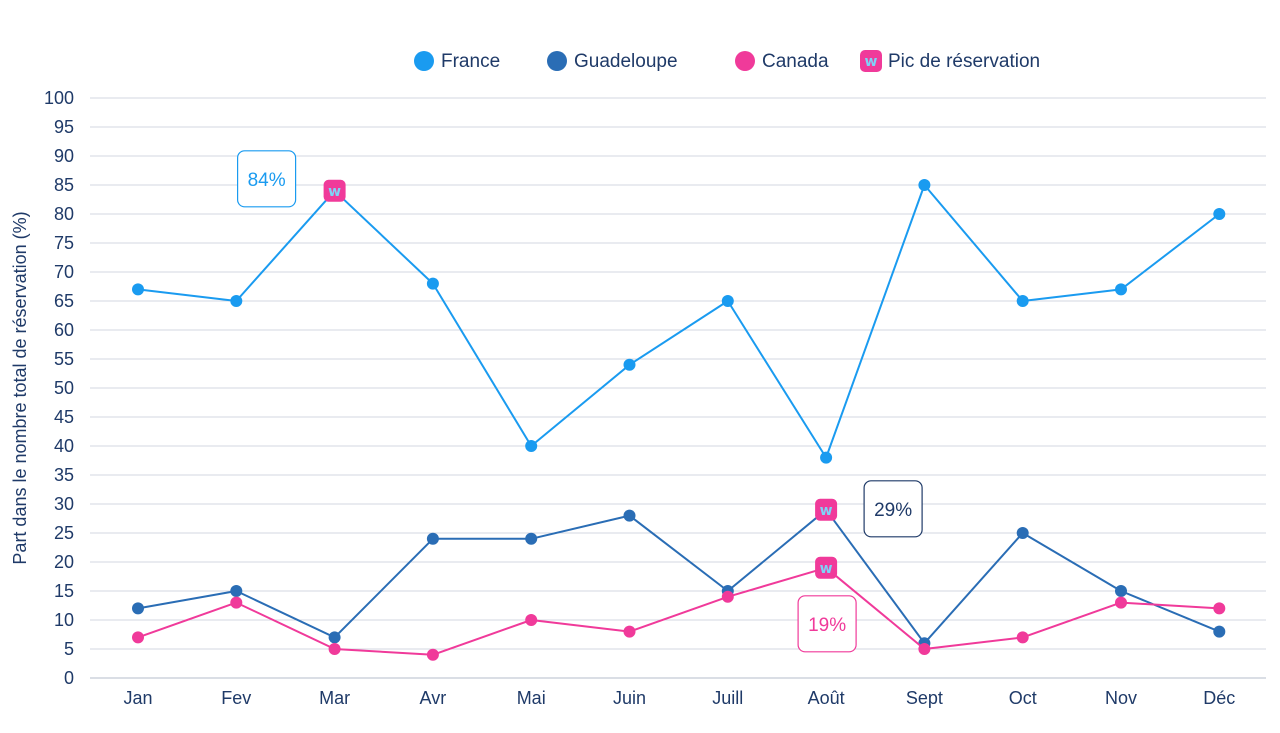 This screenshot has height=733, width=1280. I want to click on y-tick-label: 100, so click(59, 98).